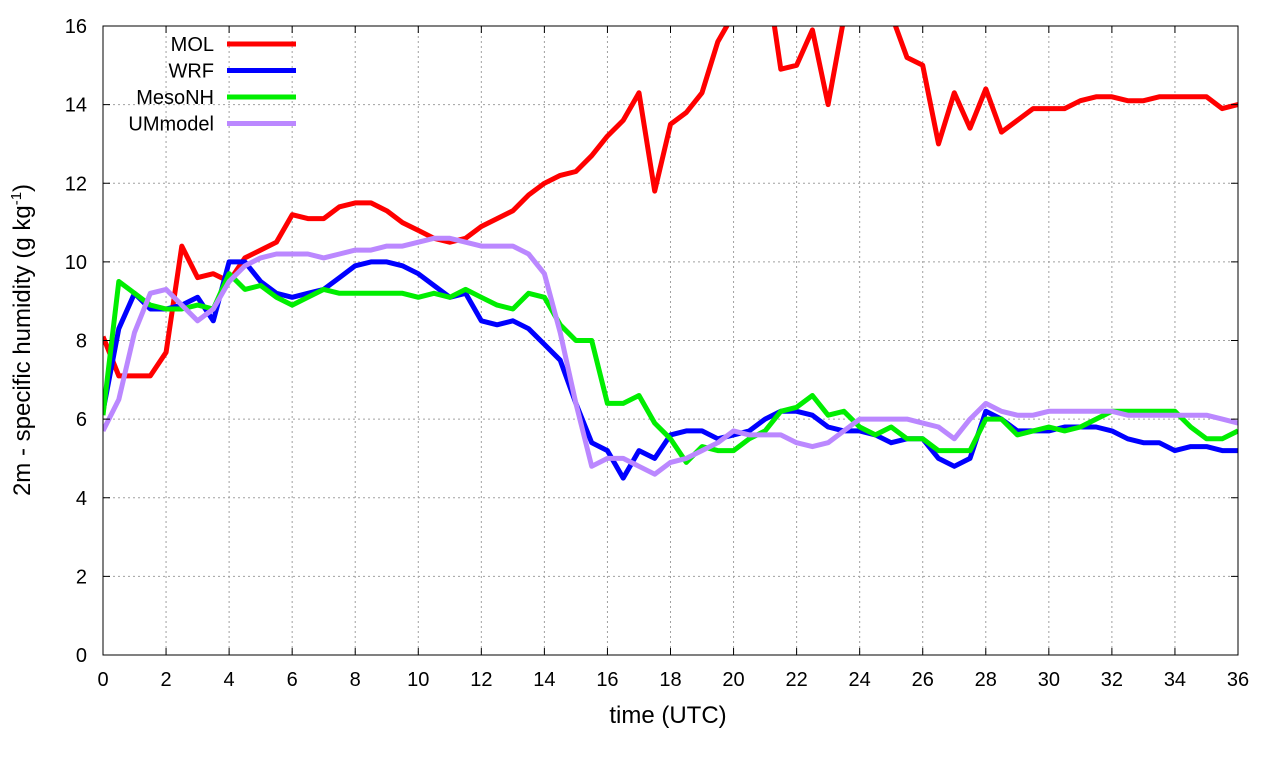 The image size is (1280, 760). I want to click on x-tick-label: 22, so click(796, 680).